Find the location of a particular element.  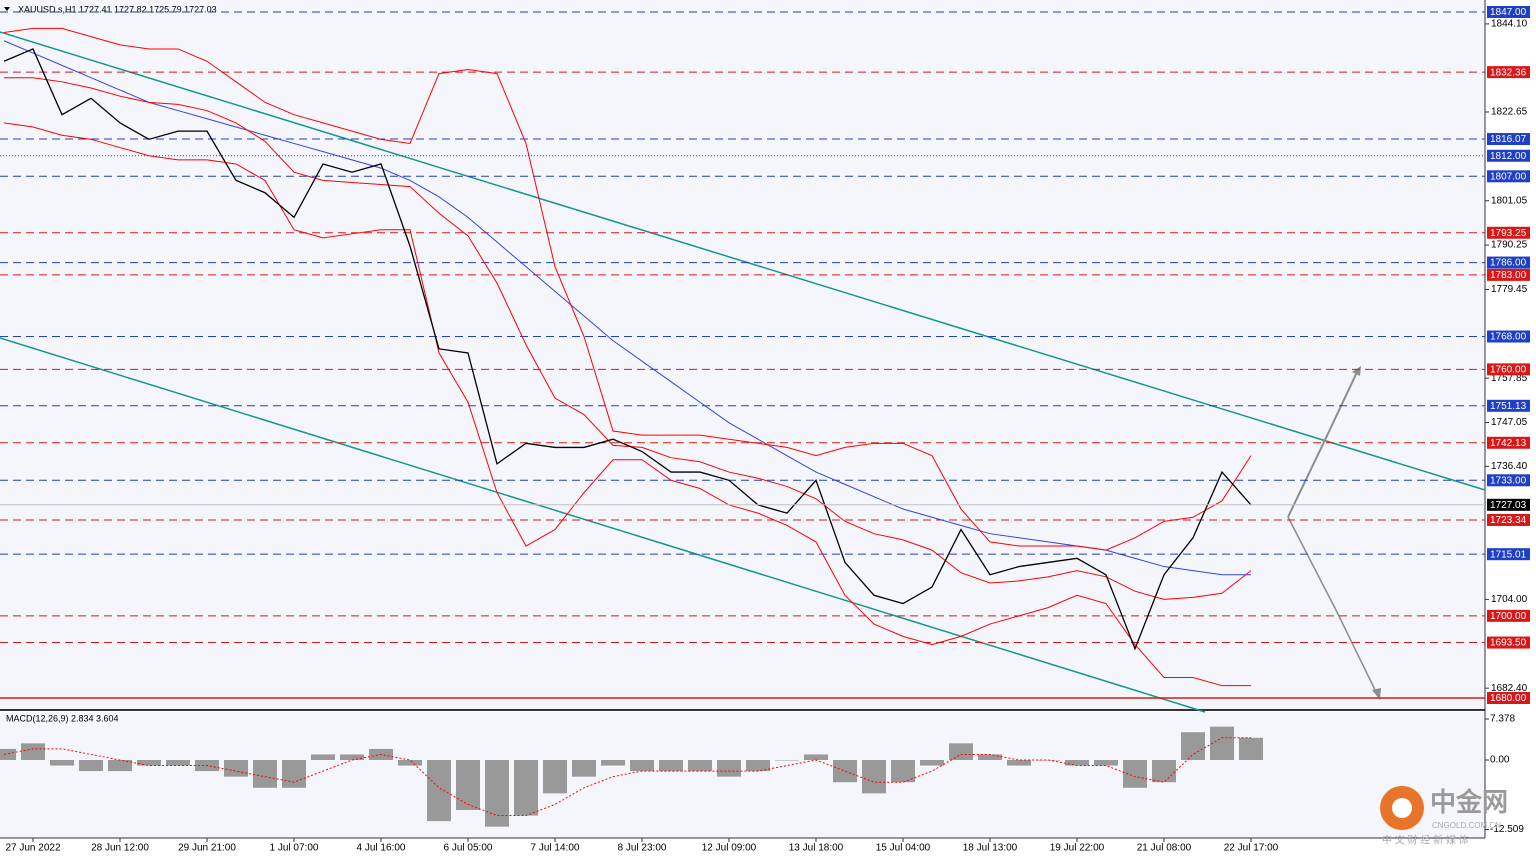

level-label: 1680.00 is located at coordinates (1508, 698).